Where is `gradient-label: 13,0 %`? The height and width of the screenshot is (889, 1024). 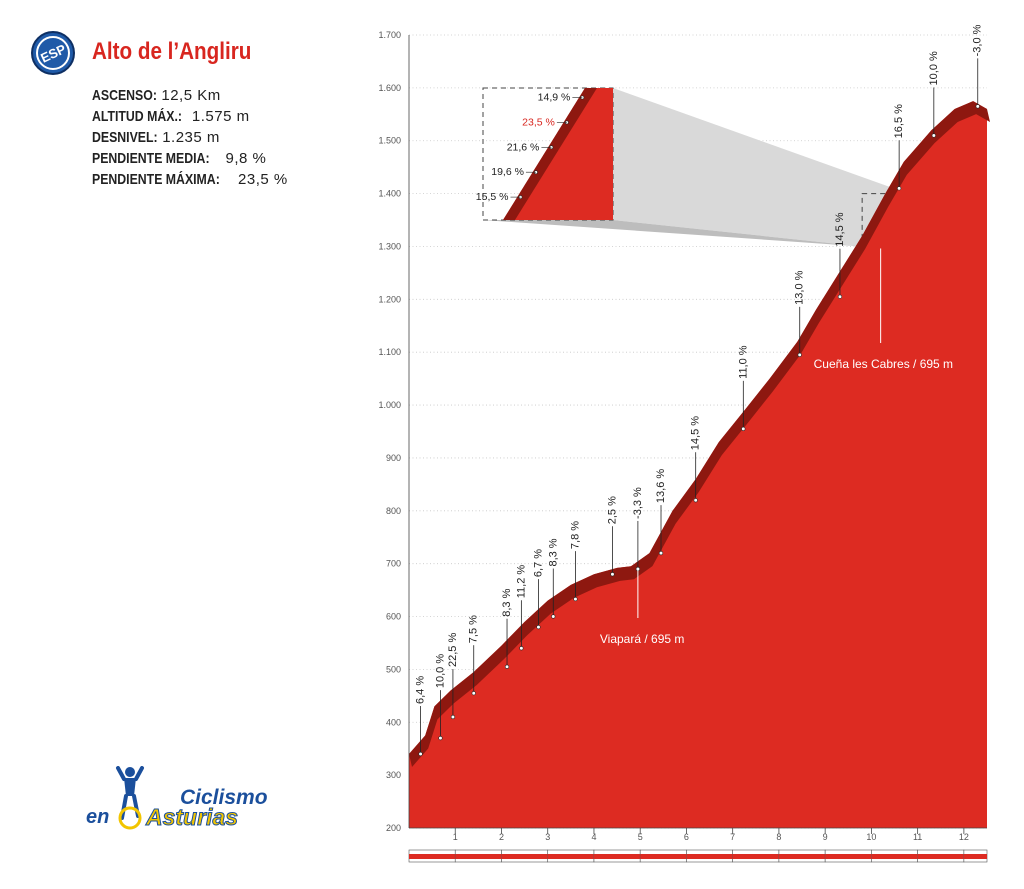
gradient-label: 13,0 % is located at coordinates (800, 287).